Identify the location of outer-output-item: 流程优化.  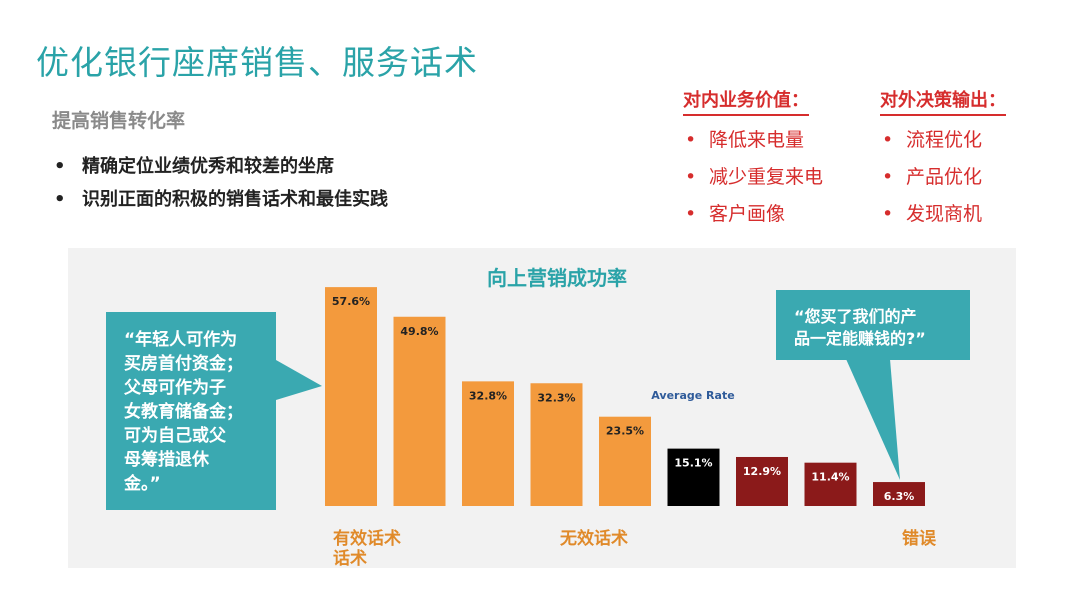
(943, 146).